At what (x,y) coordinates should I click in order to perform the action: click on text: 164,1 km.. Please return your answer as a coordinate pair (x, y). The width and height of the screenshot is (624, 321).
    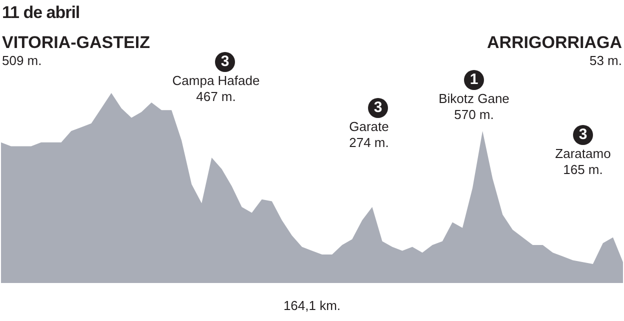
    Looking at the image, I should click on (312, 305).